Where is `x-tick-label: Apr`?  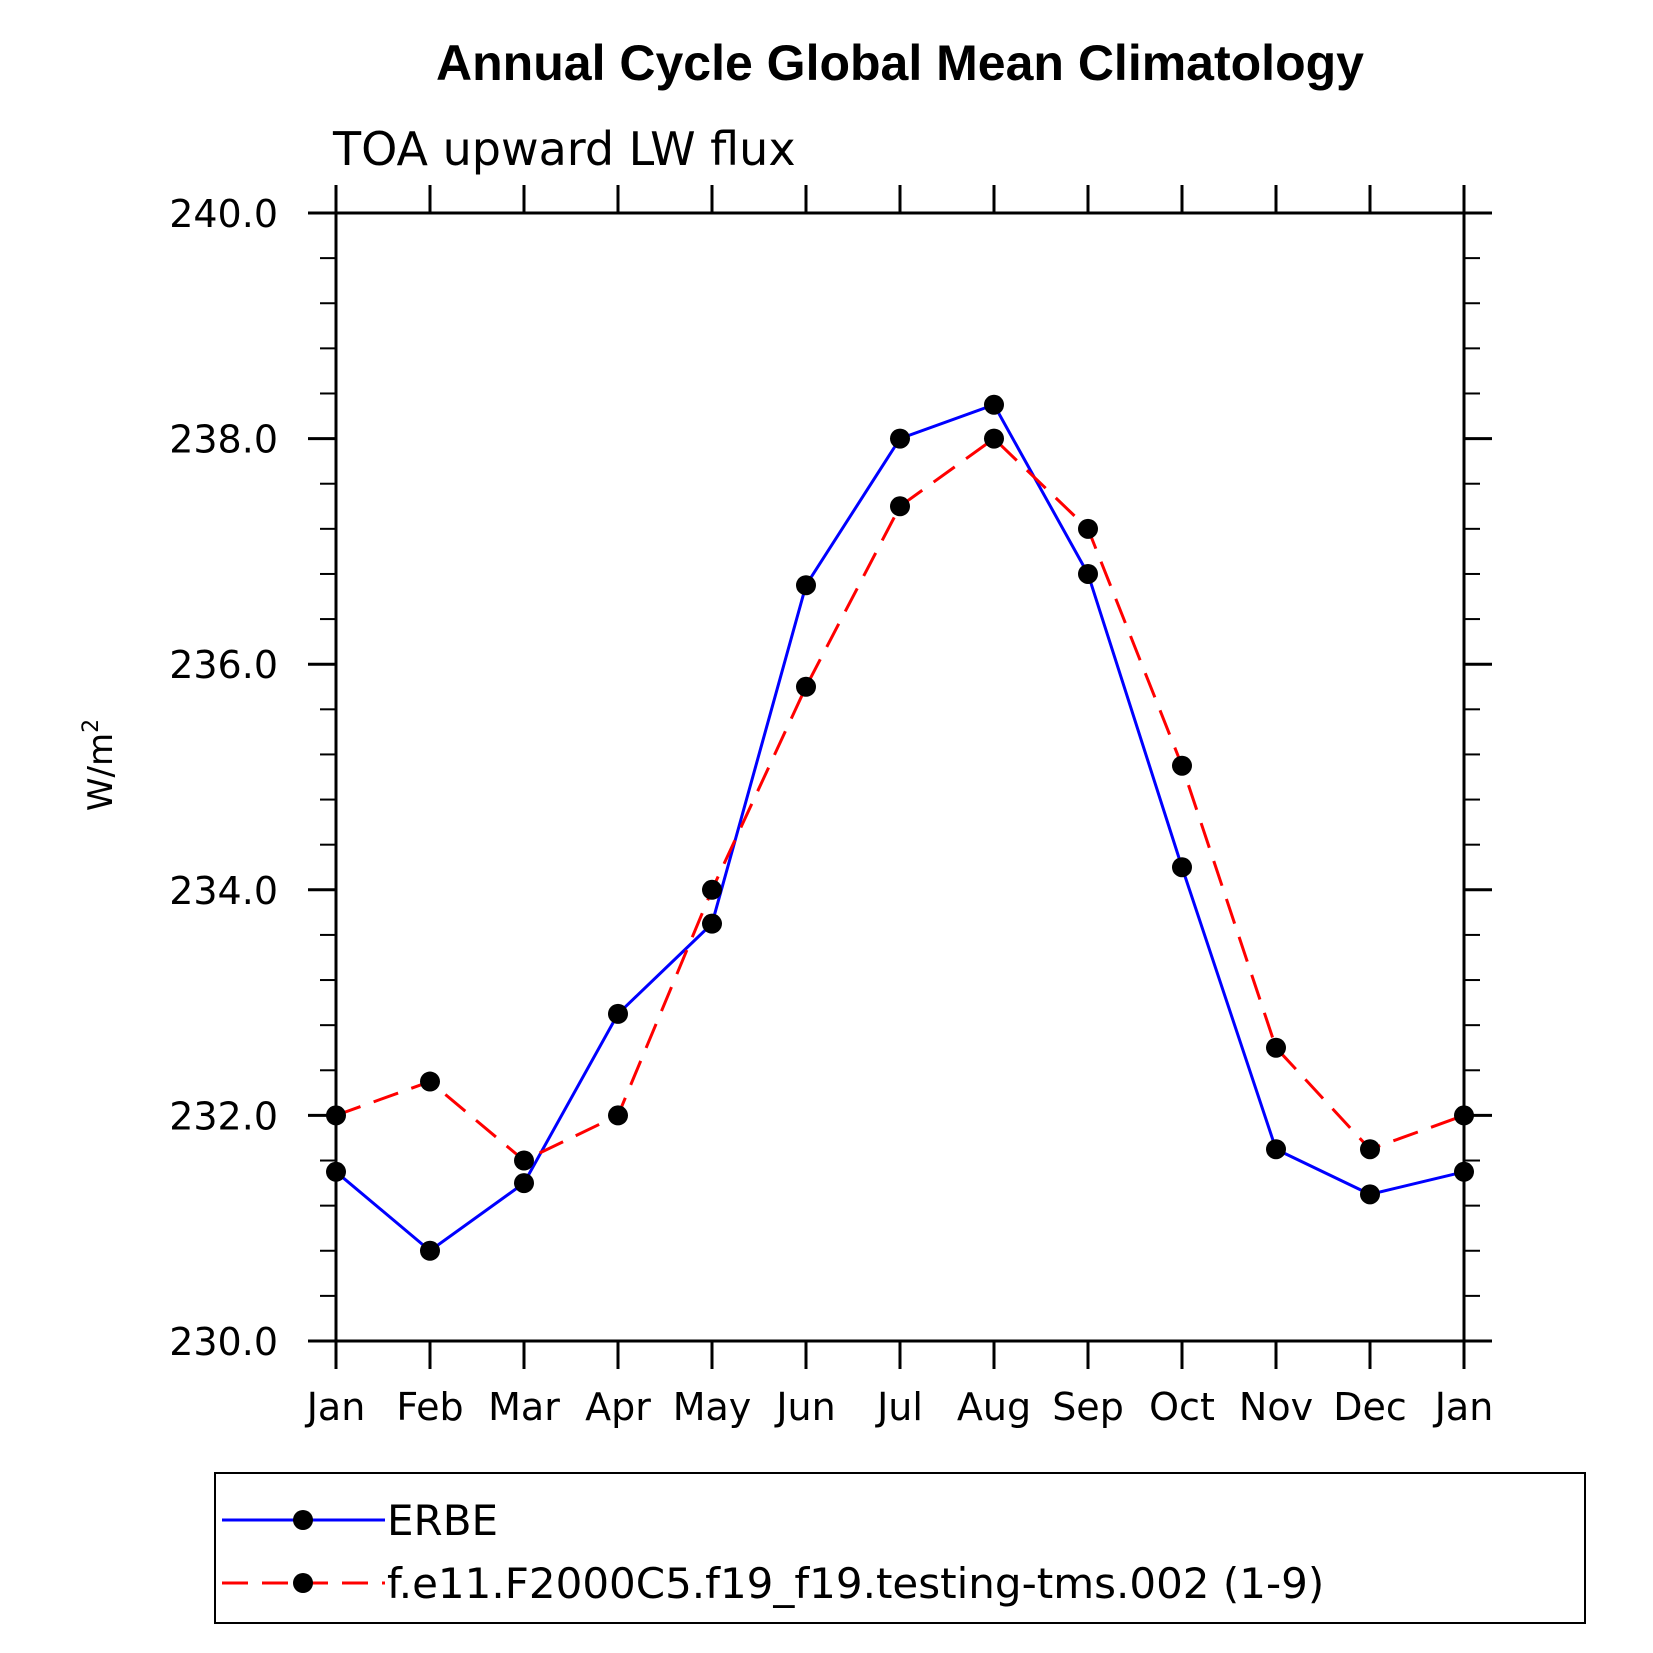 x-tick-label: Apr is located at coordinates (618, 1407).